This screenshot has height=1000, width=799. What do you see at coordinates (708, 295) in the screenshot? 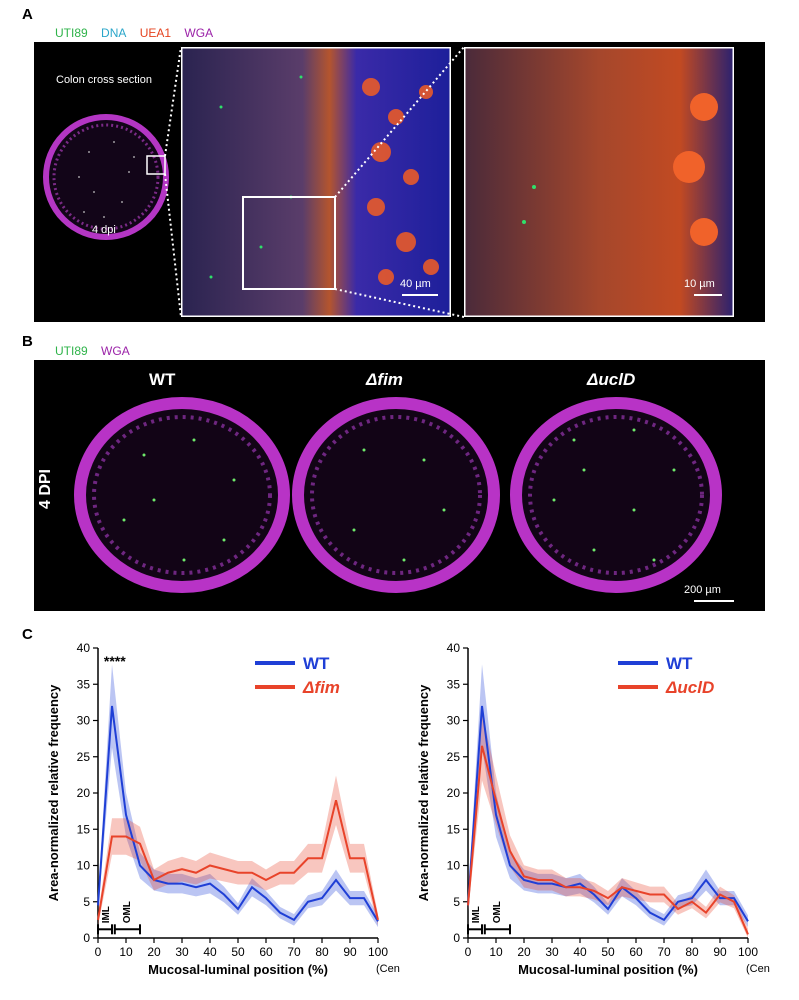
I see `scale-bar-right` at bounding box center [708, 295].